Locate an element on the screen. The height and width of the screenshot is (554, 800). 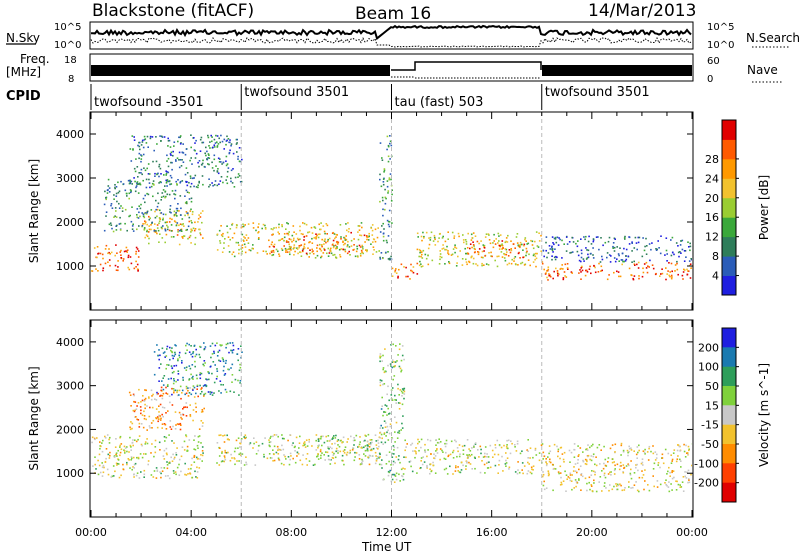
nsky-trace is located at coordinates (391, 32).